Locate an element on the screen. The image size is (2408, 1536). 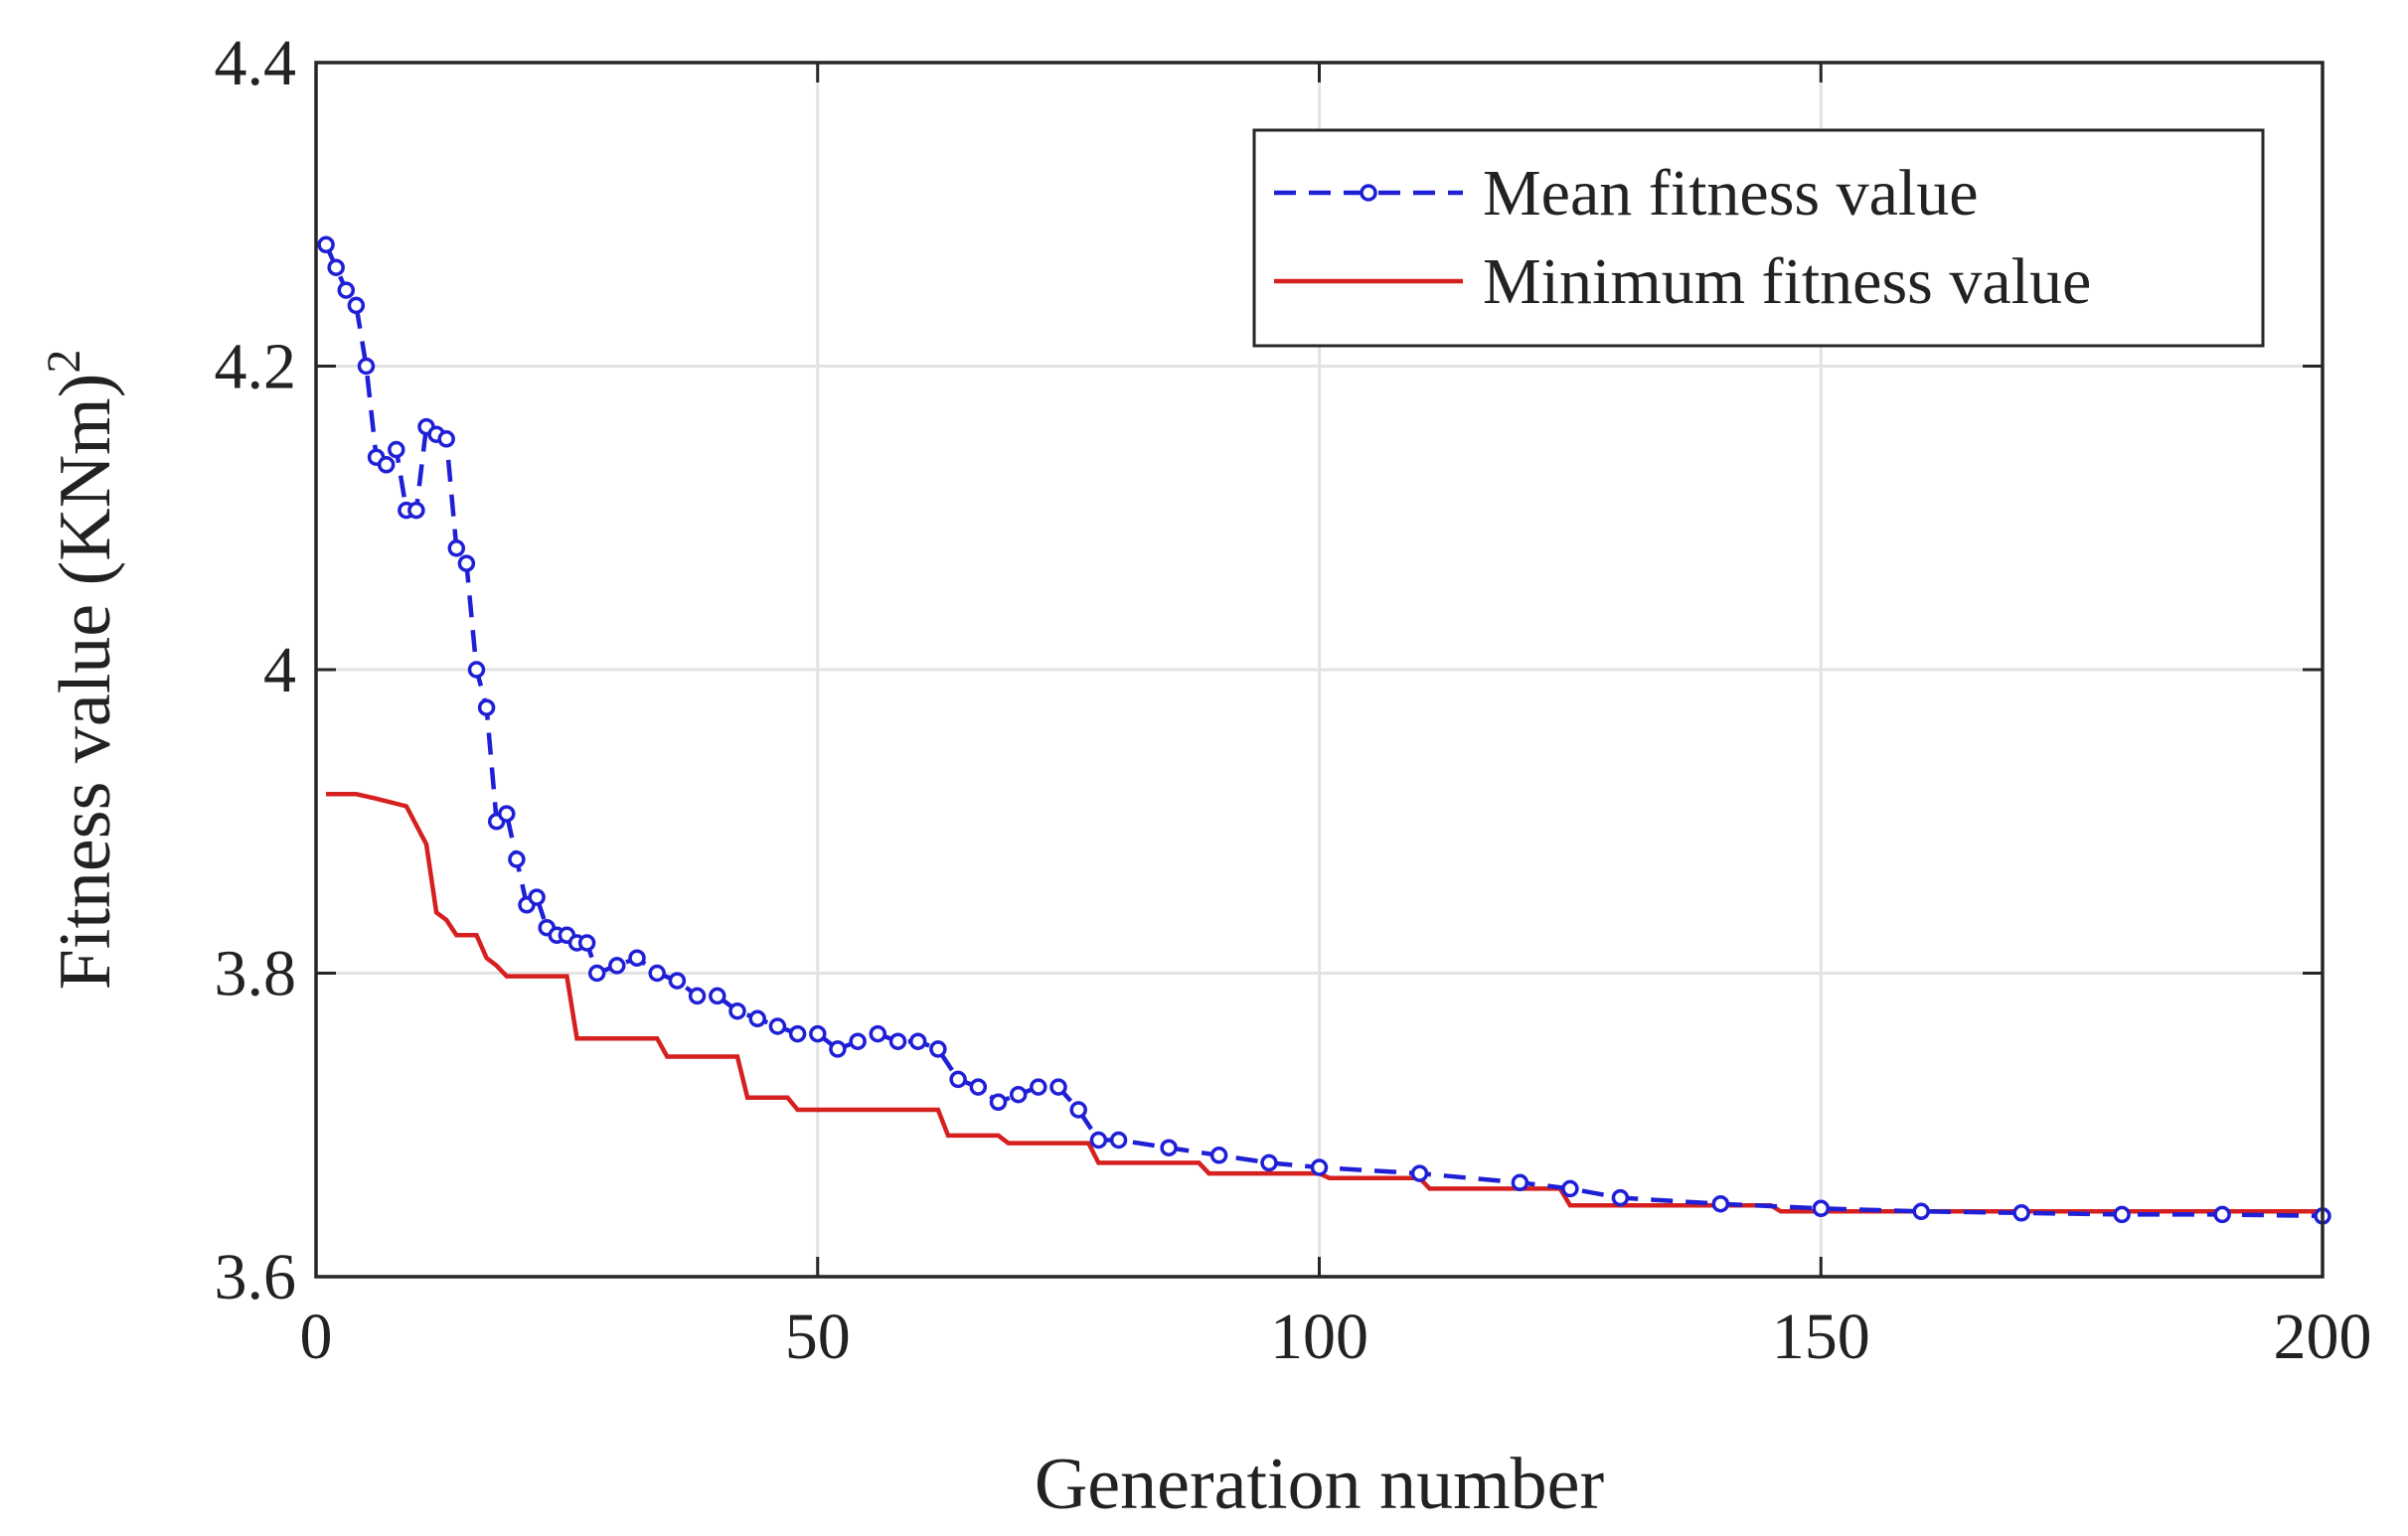
y-tick-label: 4.2 is located at coordinates (256, 367).